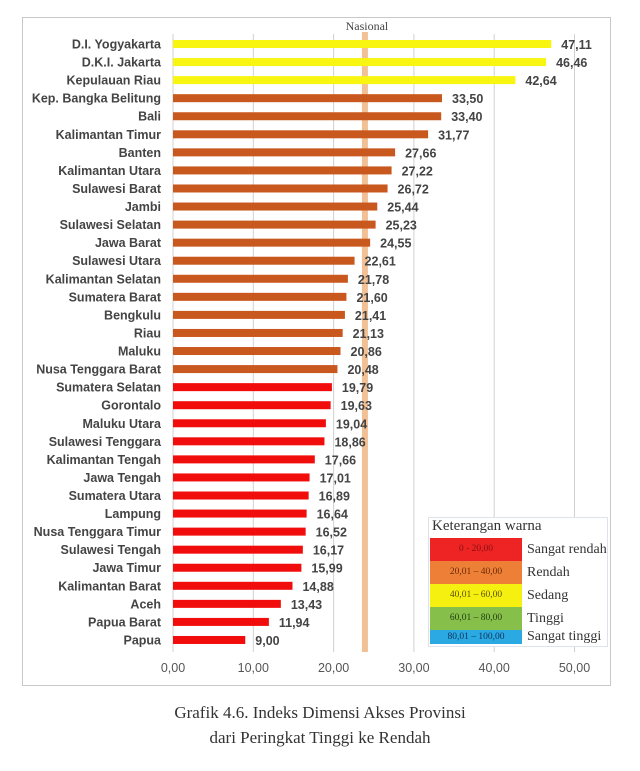 The image size is (640, 771). I want to click on data-label: 11,94, so click(294, 623).